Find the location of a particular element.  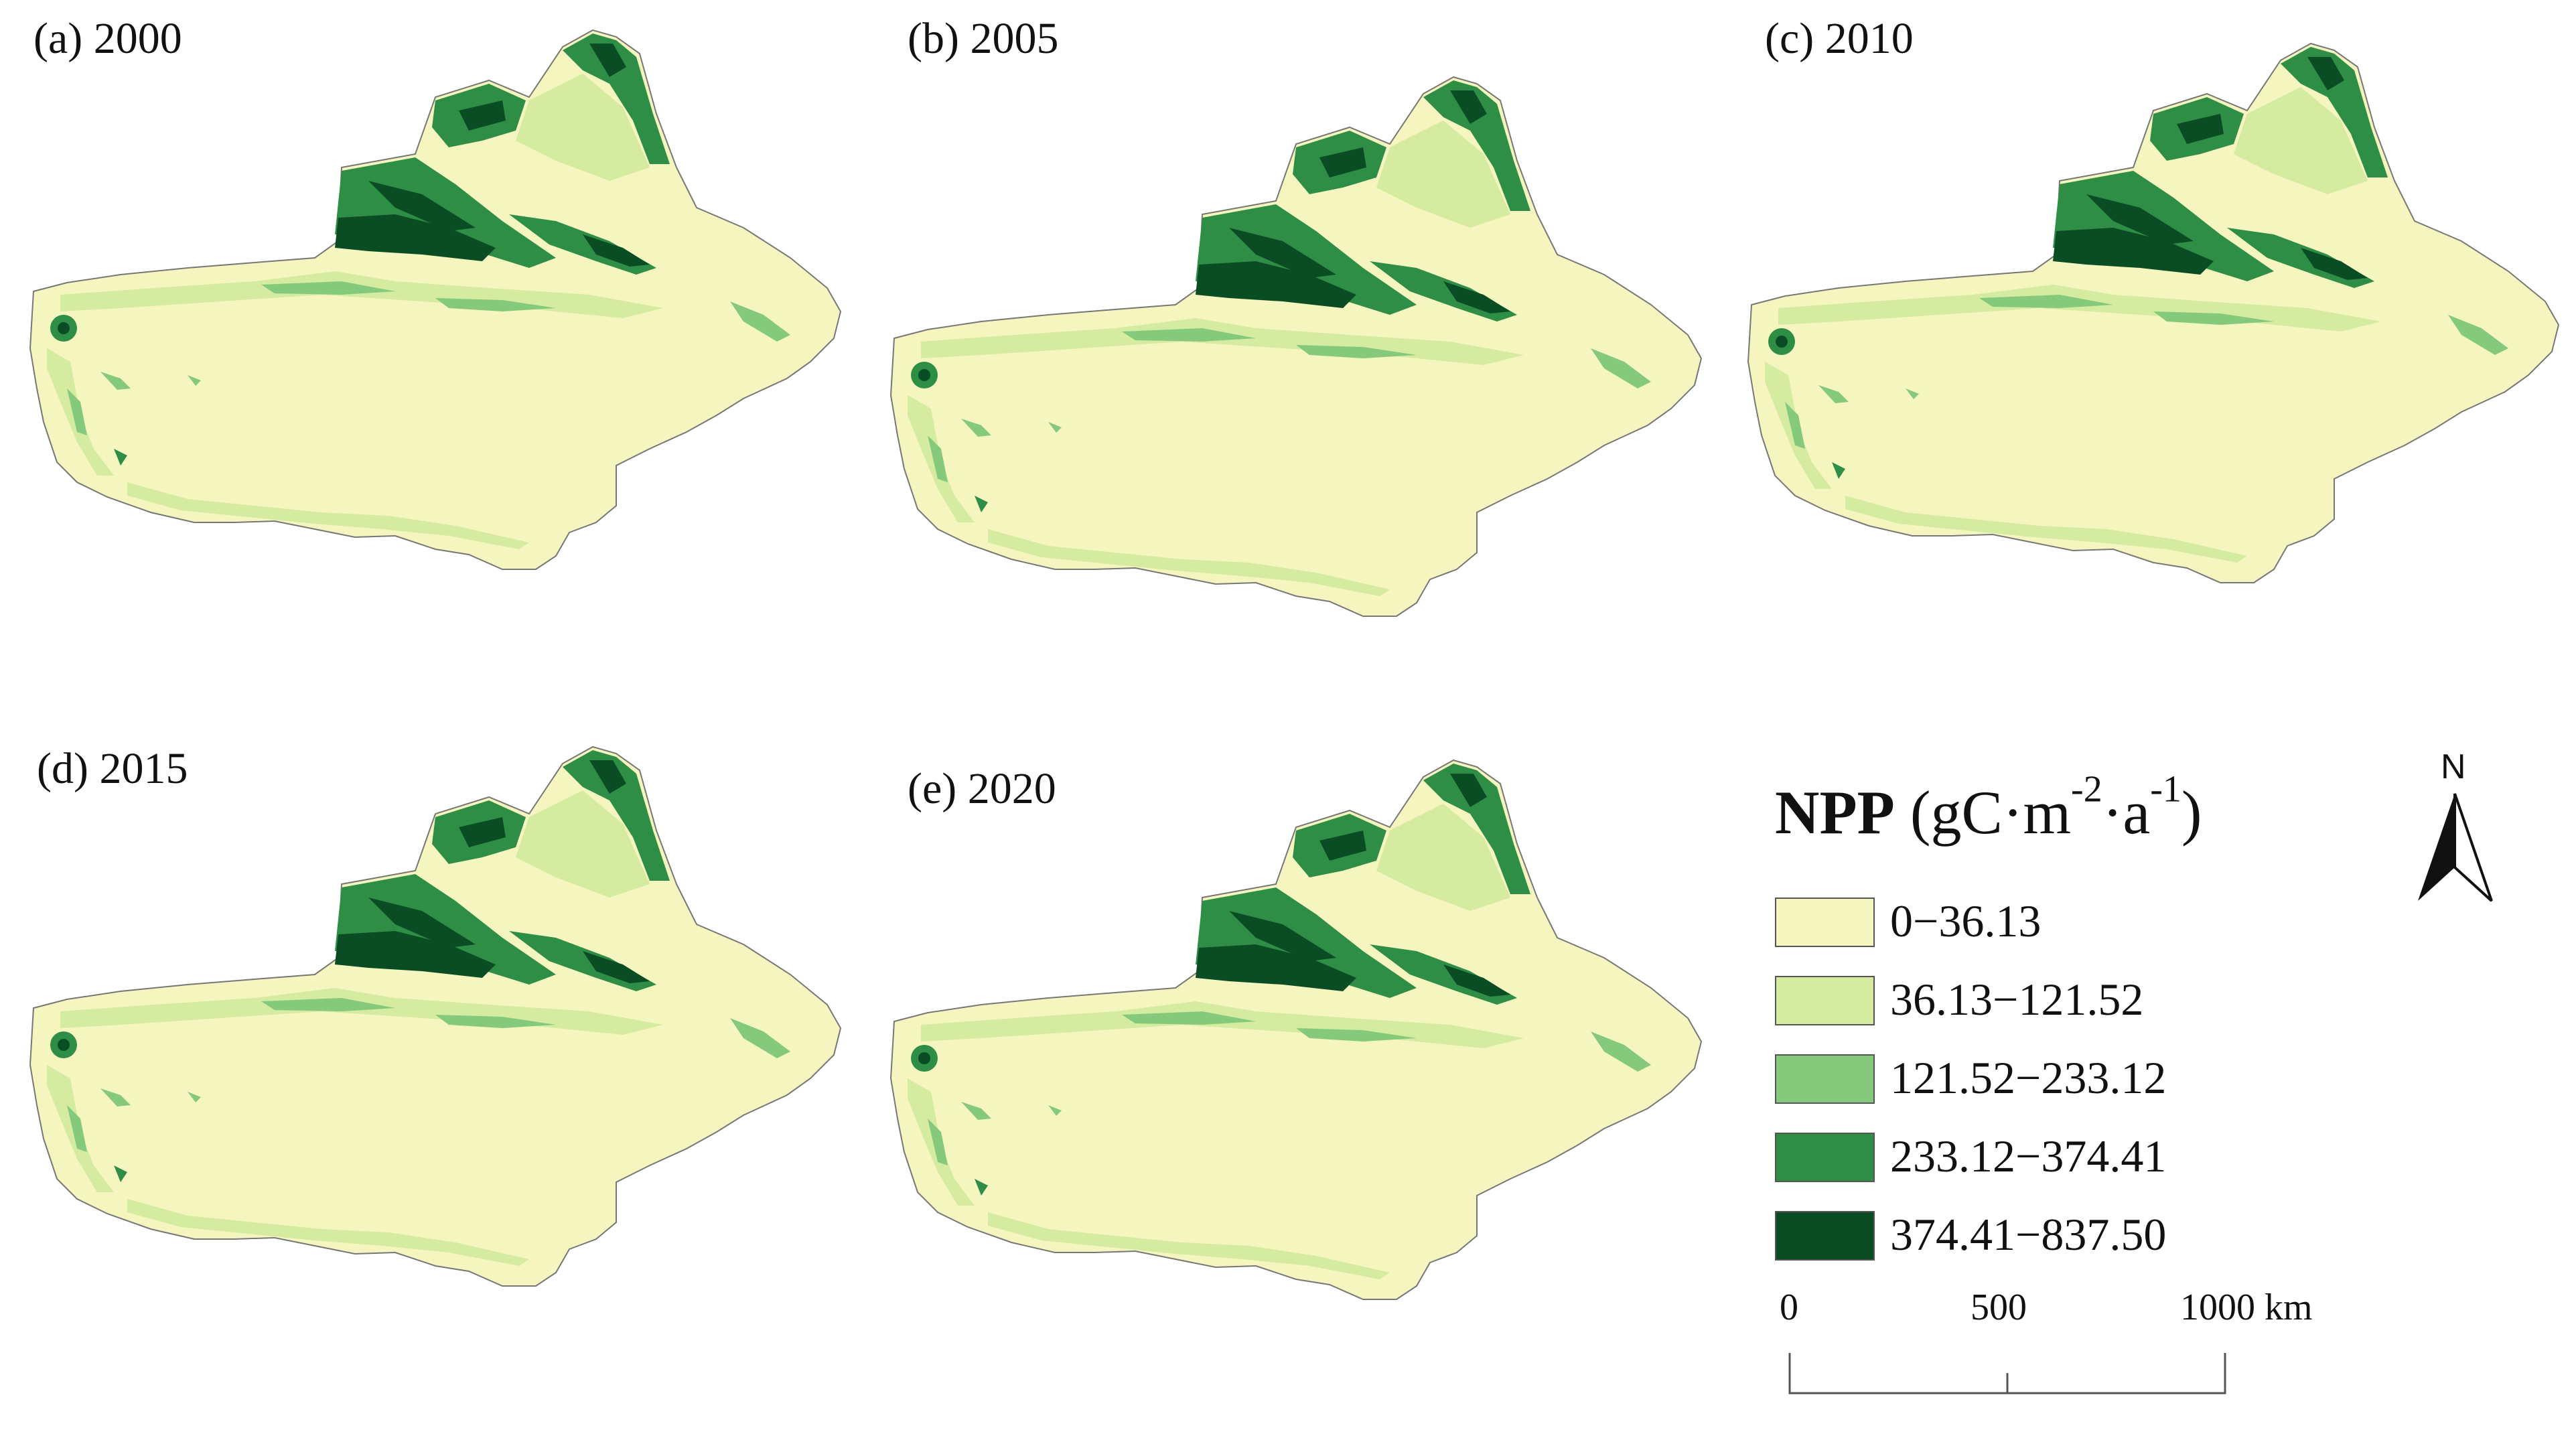

legend-title: NPP (gC·m-2·a-1) is located at coordinates (1988, 808).